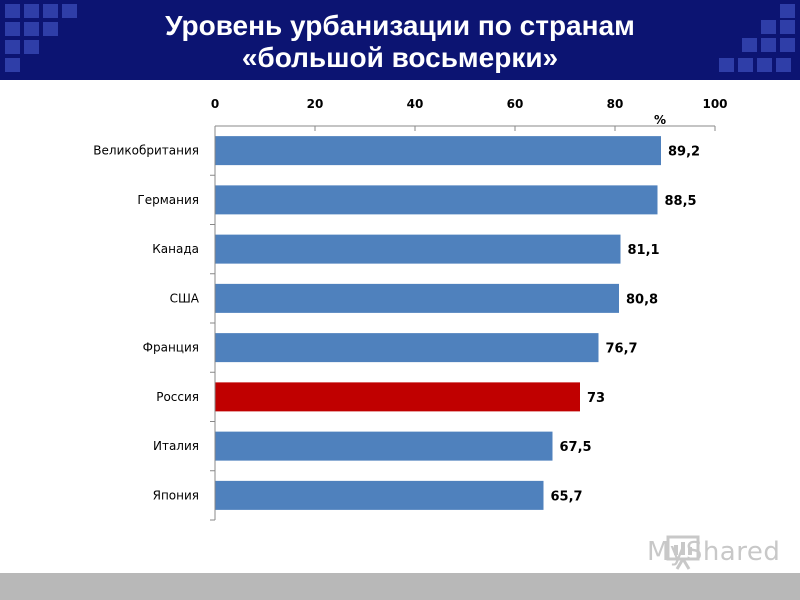 Image resolution: width=800 pixels, height=600 pixels. What do you see at coordinates (683, 552) in the screenshot?
I see `presentation-board-icon` at bounding box center [683, 552].